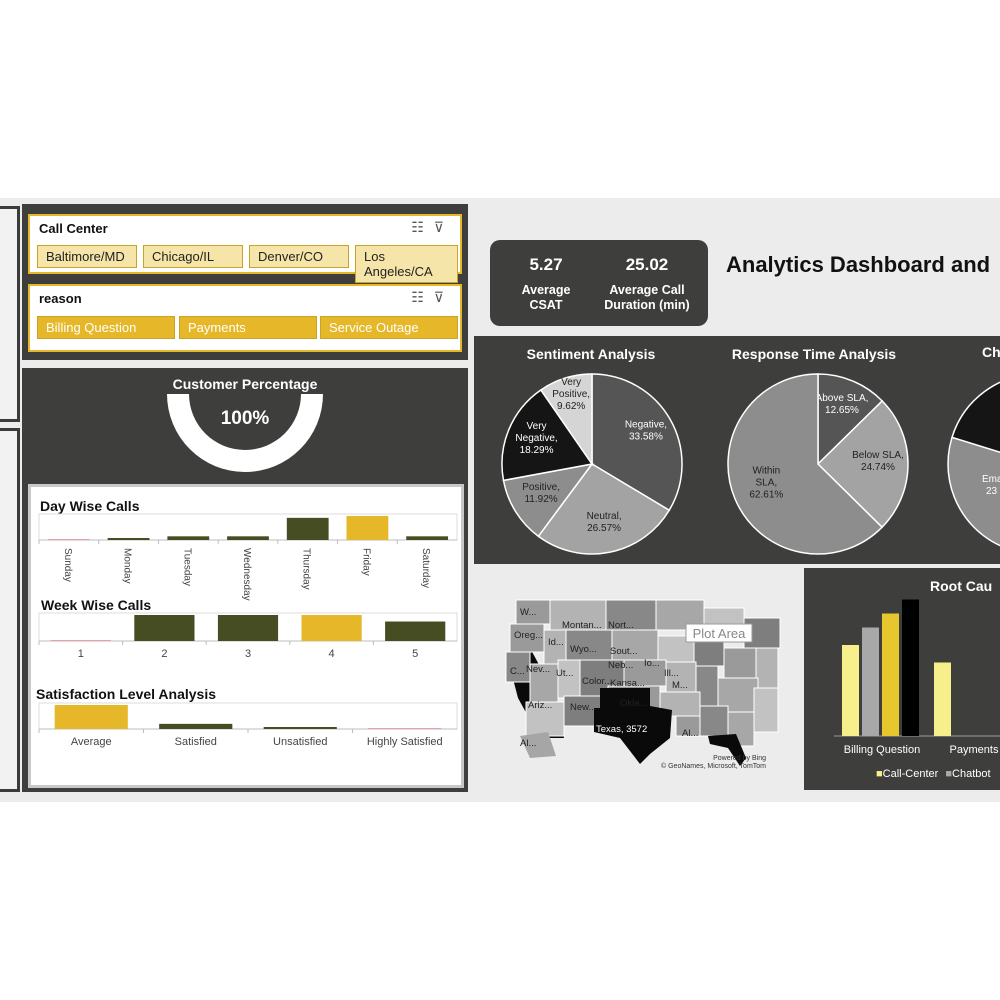 The height and width of the screenshot is (1000, 1000). I want to click on pie-data-label: Below SLA, 24.74%, so click(878, 461).